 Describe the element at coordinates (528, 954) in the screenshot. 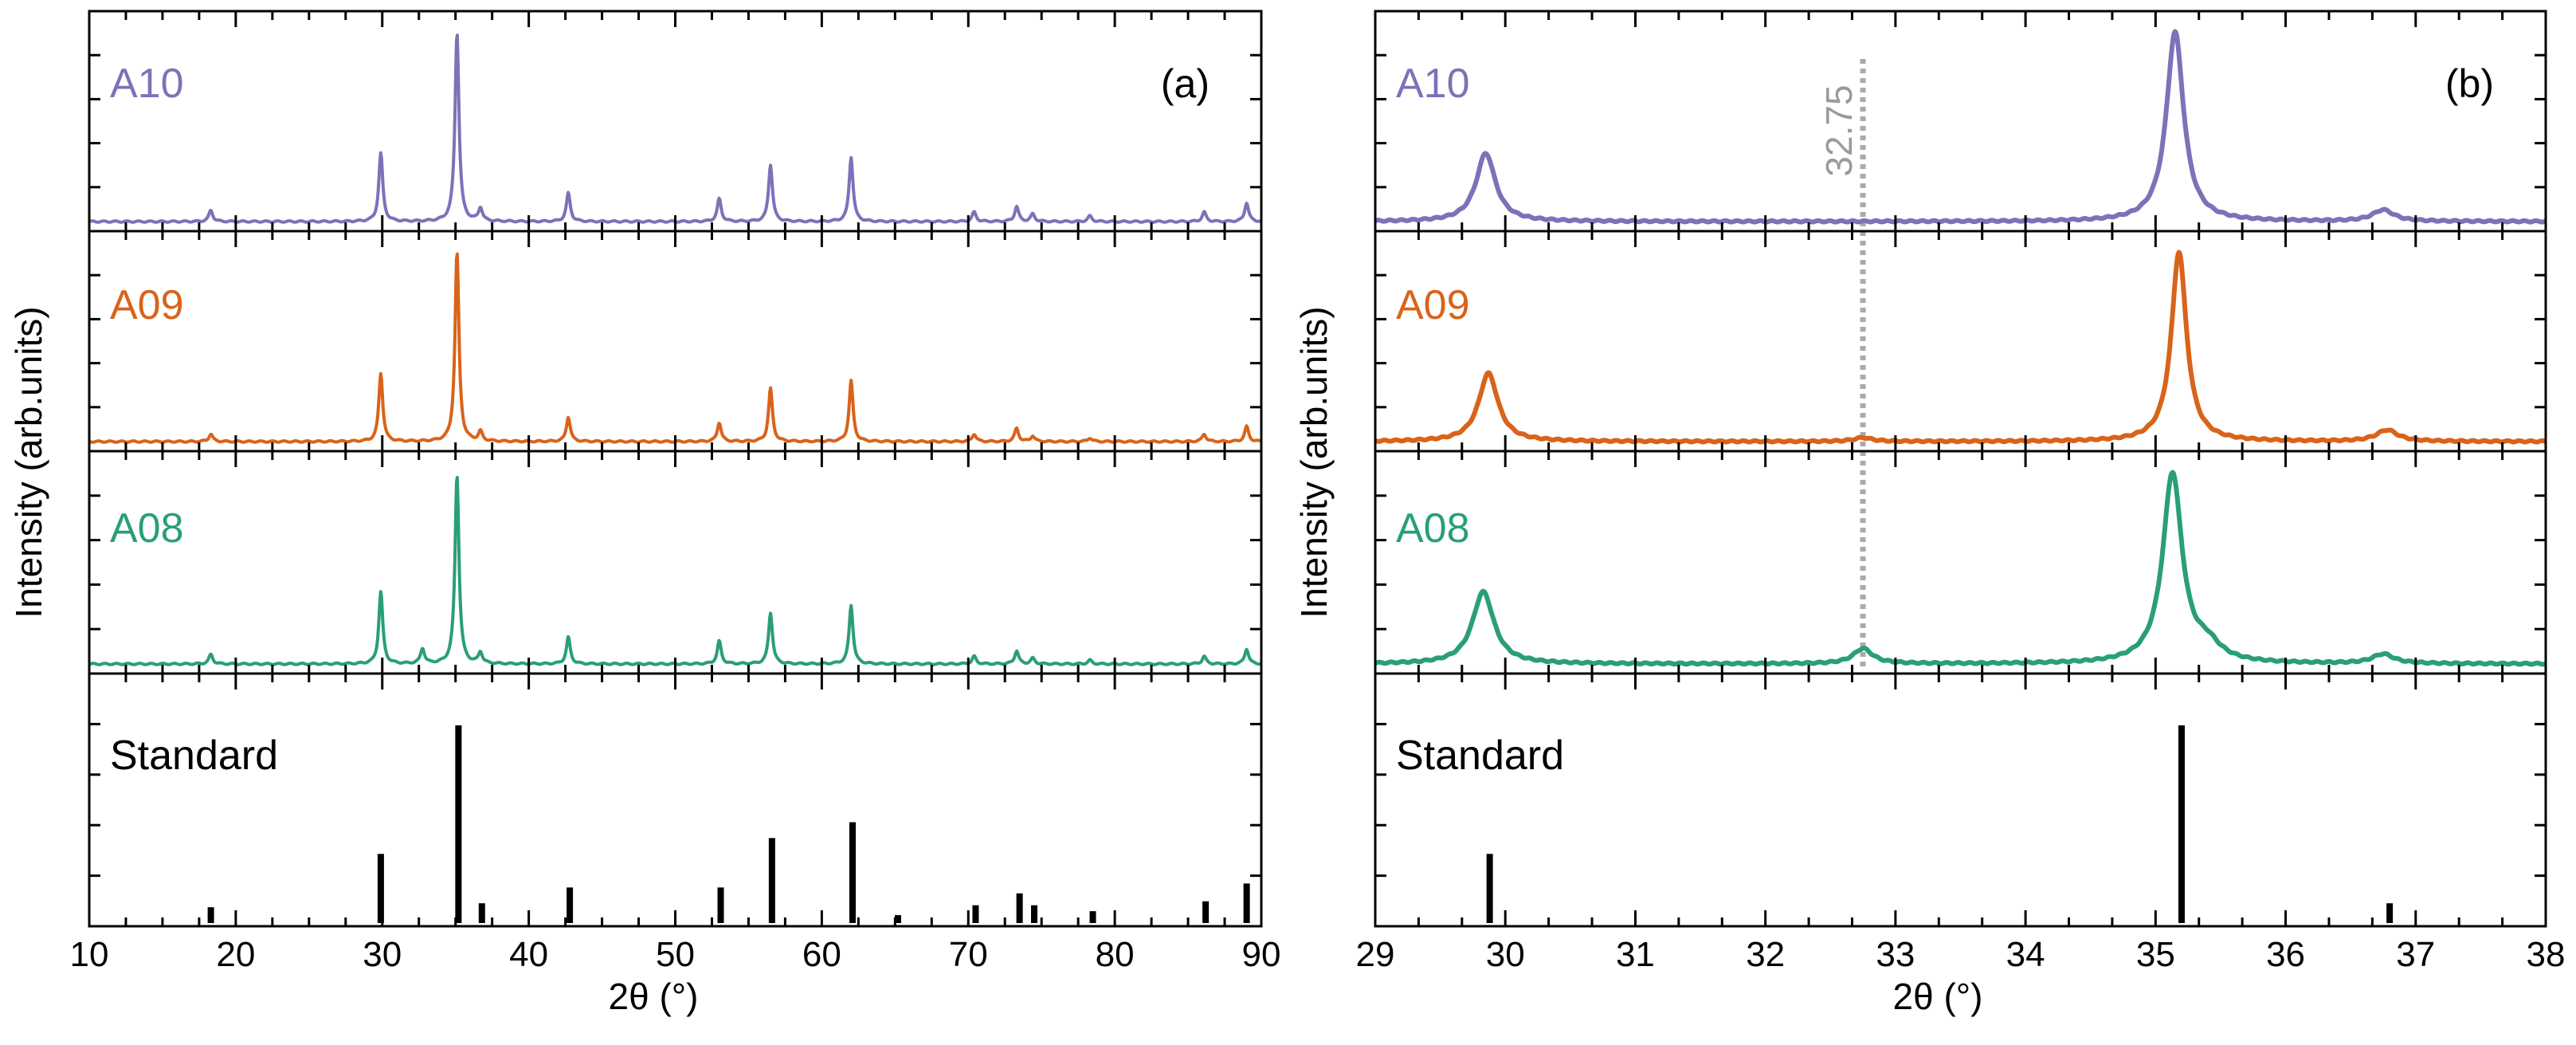

I see `x-tick-label-a: 40` at that location.